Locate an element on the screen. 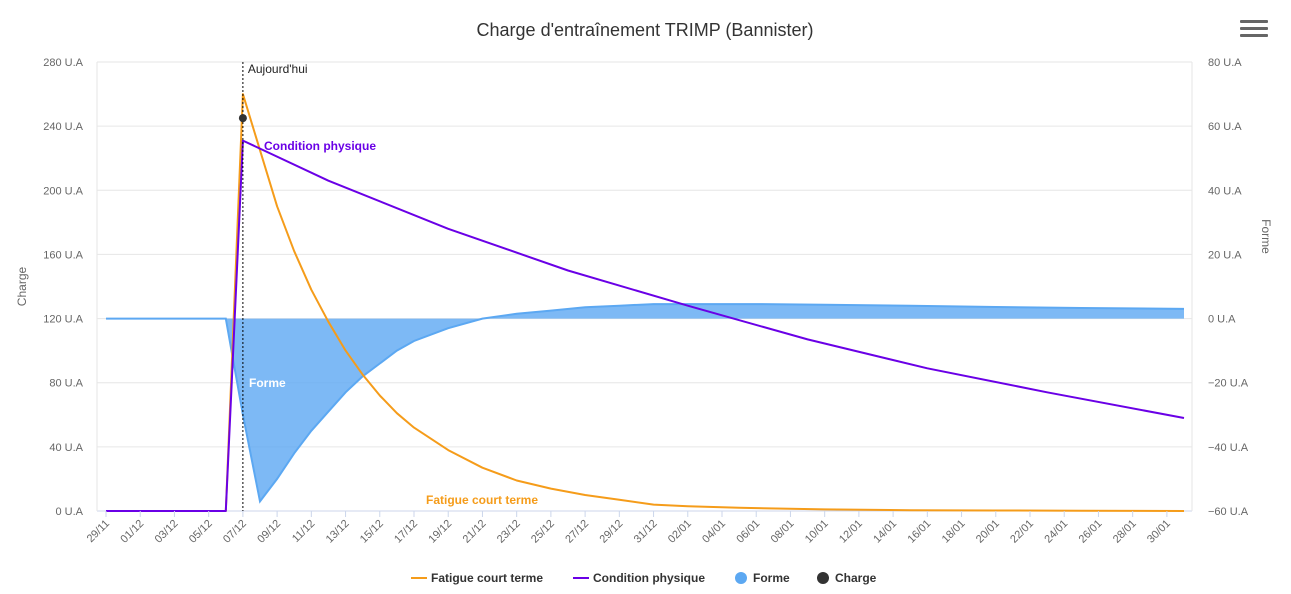 This screenshot has width=1291, height=594. charge-points is located at coordinates (242, 118).